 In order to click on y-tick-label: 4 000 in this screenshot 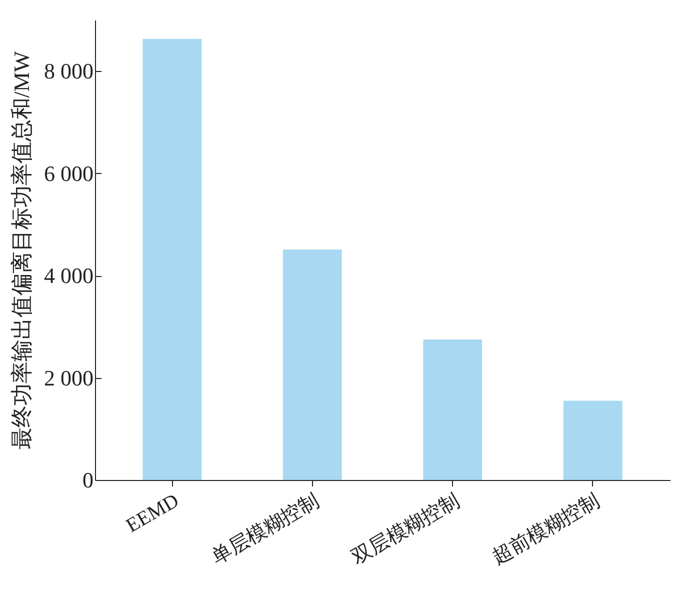, I will do `click(69, 275)`.